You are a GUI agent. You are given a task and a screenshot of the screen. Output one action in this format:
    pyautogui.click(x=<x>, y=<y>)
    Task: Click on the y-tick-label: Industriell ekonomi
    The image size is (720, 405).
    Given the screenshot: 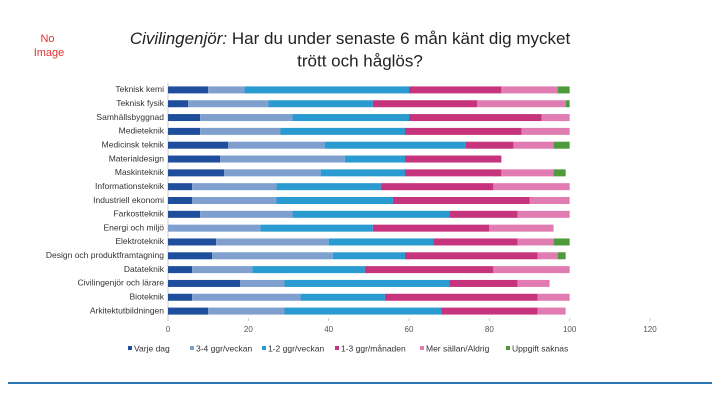 What is the action you would take?
    pyautogui.click(x=128, y=200)
    